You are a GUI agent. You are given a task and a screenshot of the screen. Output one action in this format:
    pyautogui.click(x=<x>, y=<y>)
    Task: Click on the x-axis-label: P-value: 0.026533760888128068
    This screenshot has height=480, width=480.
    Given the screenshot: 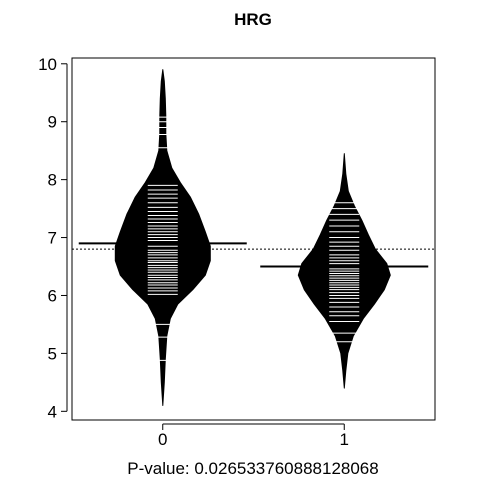 What is the action you would take?
    pyautogui.click(x=252, y=468)
    